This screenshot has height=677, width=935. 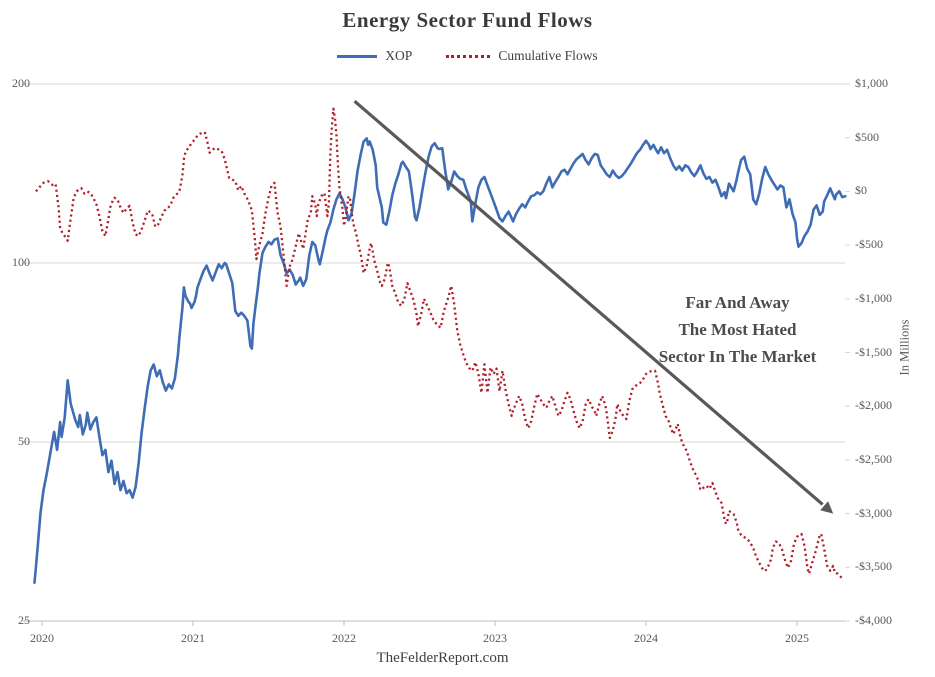 I want to click on chart-legend: XOP Cumulative Flows, so click(x=467, y=56).